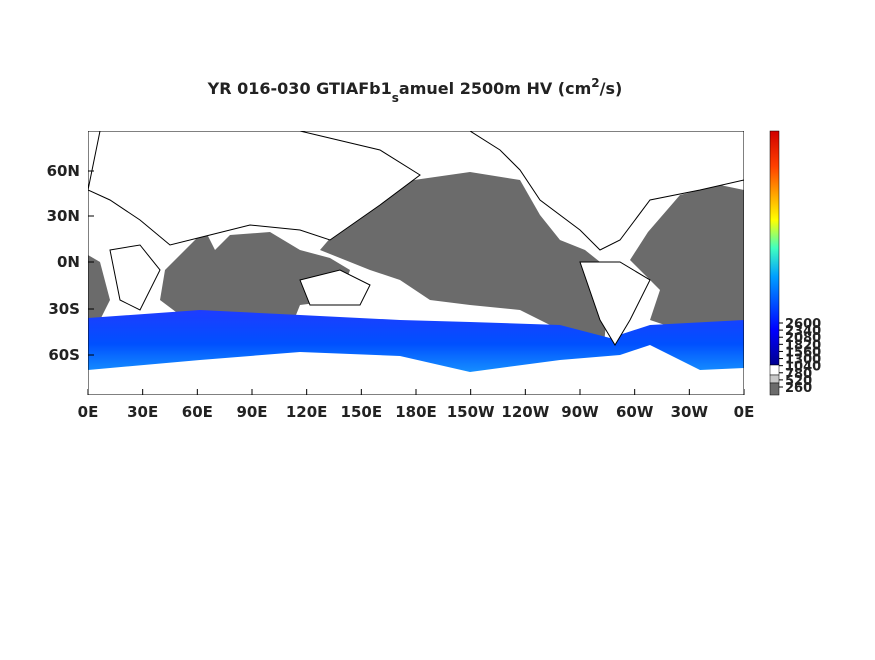 The image size is (875, 660). What do you see at coordinates (595, 83) in the screenshot?
I see `title-superscript: 2` at bounding box center [595, 83].